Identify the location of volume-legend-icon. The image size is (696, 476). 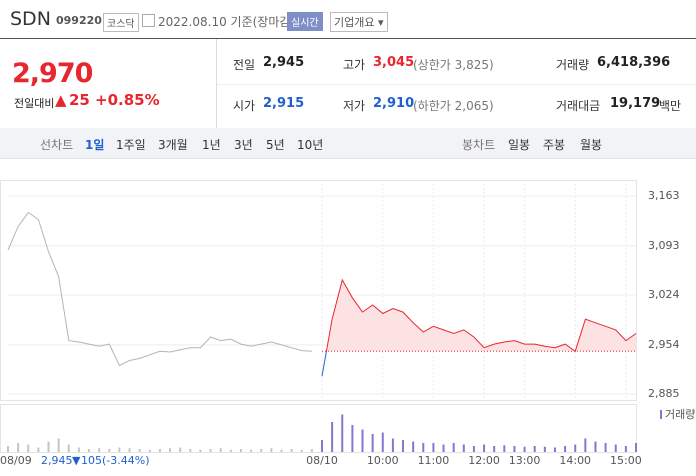
(661, 414).